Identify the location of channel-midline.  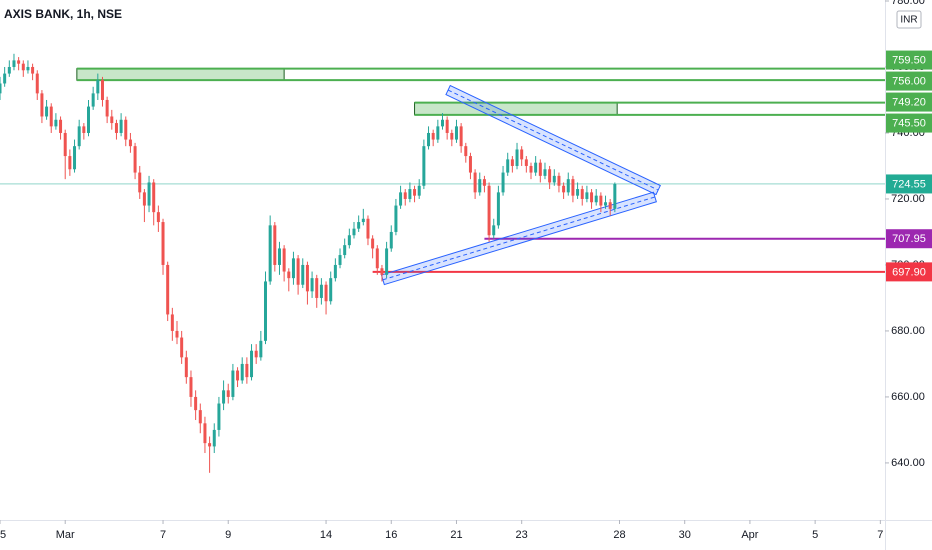
(519, 238).